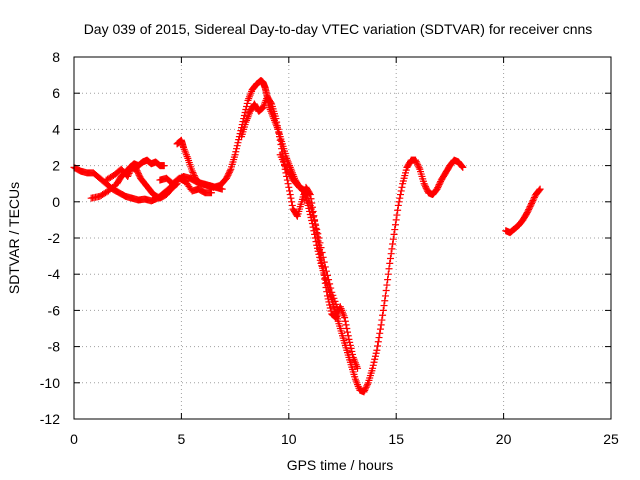 Image resolution: width=640 pixels, height=480 pixels. What do you see at coordinates (54, 310) in the screenshot?
I see `y-tick-label: -6` at bounding box center [54, 310].